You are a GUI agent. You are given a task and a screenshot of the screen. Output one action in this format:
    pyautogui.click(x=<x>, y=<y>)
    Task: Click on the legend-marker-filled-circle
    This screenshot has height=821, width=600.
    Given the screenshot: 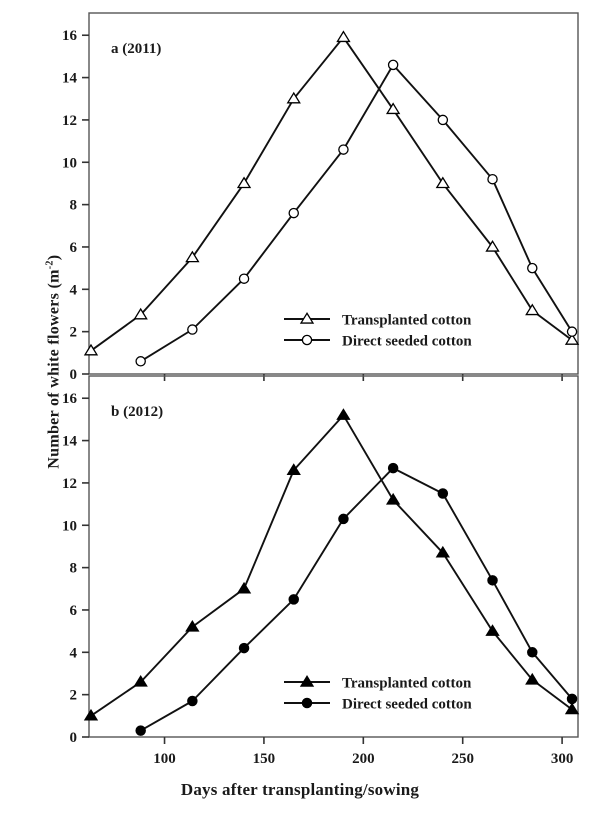 What is the action you would take?
    pyautogui.click(x=307, y=703)
    